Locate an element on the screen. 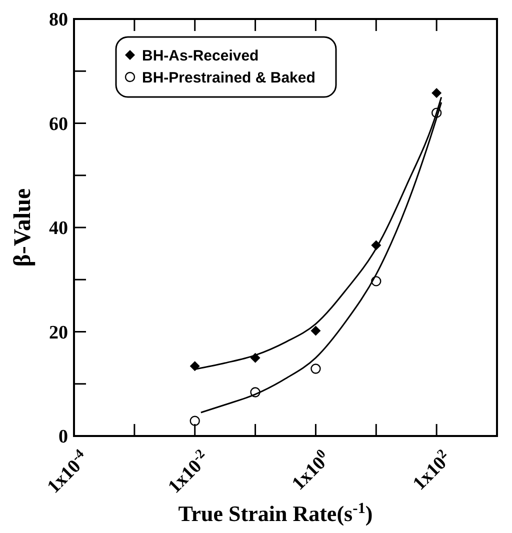 This screenshot has height=533, width=512. legend-label: BH-As-Received is located at coordinates (200, 55).